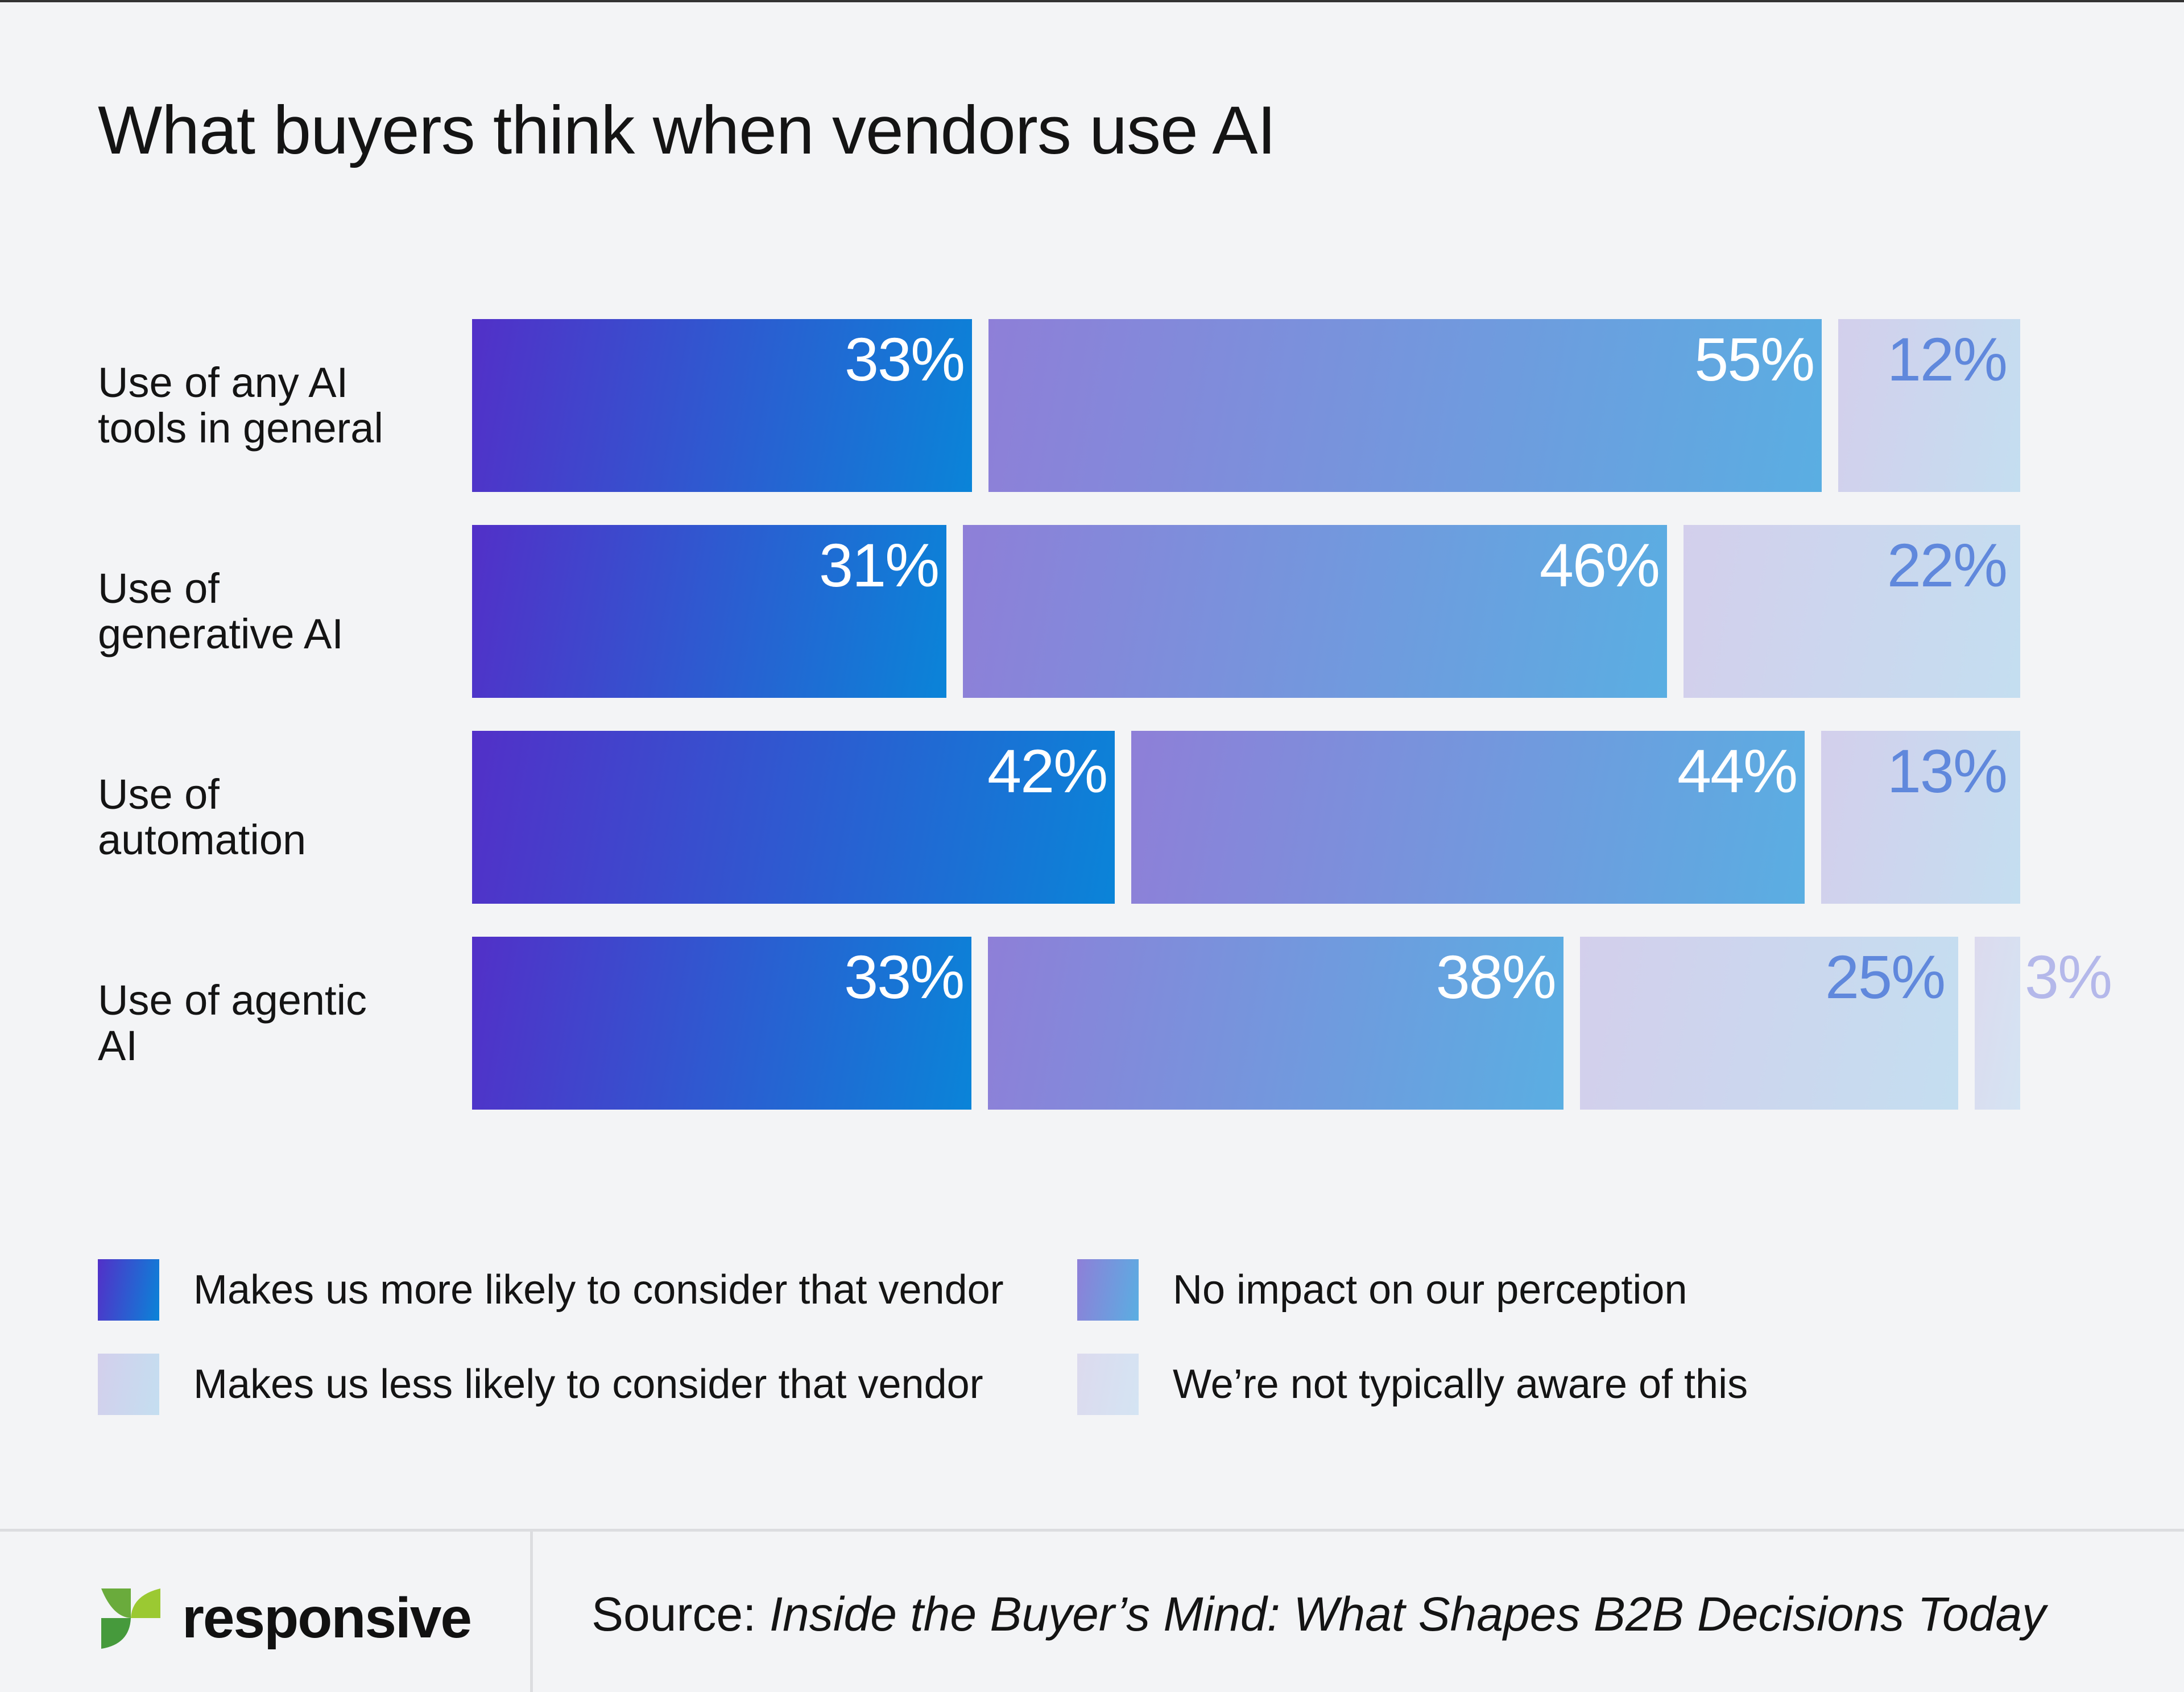  What do you see at coordinates (1430, 1290) in the screenshot?
I see `legend-label: No impact on our perception` at bounding box center [1430, 1290].